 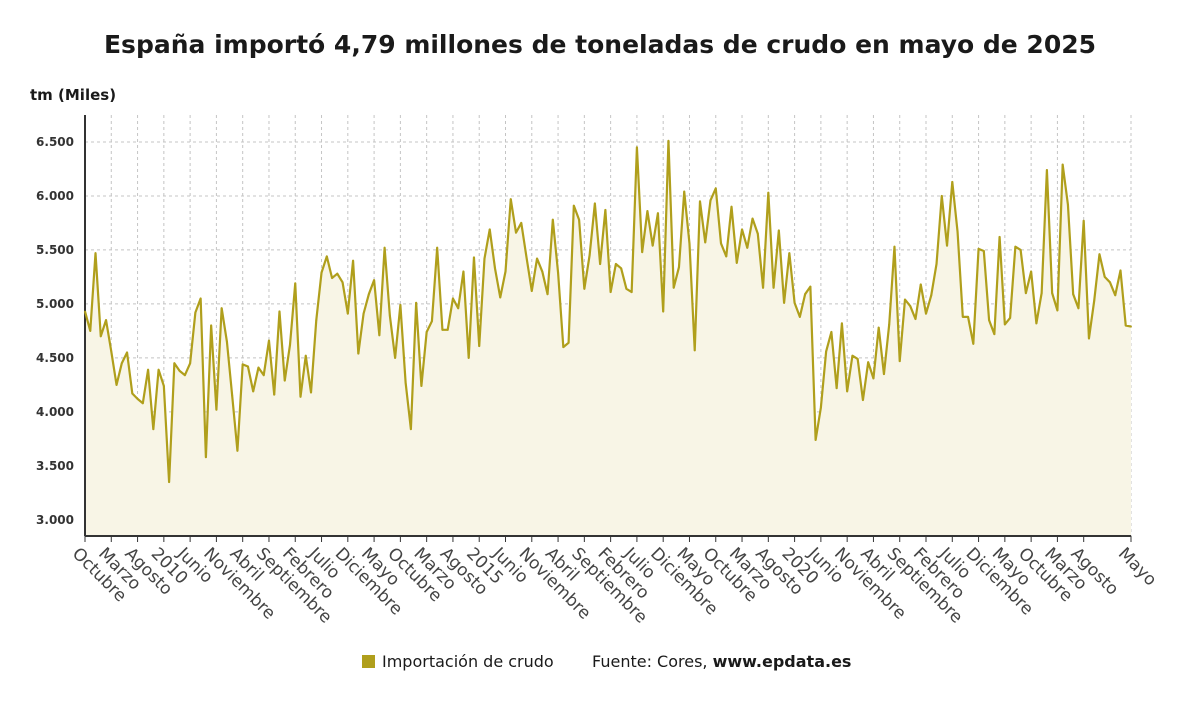 I want to click on y-axis-label: tm (Miles), so click(x=73, y=95).